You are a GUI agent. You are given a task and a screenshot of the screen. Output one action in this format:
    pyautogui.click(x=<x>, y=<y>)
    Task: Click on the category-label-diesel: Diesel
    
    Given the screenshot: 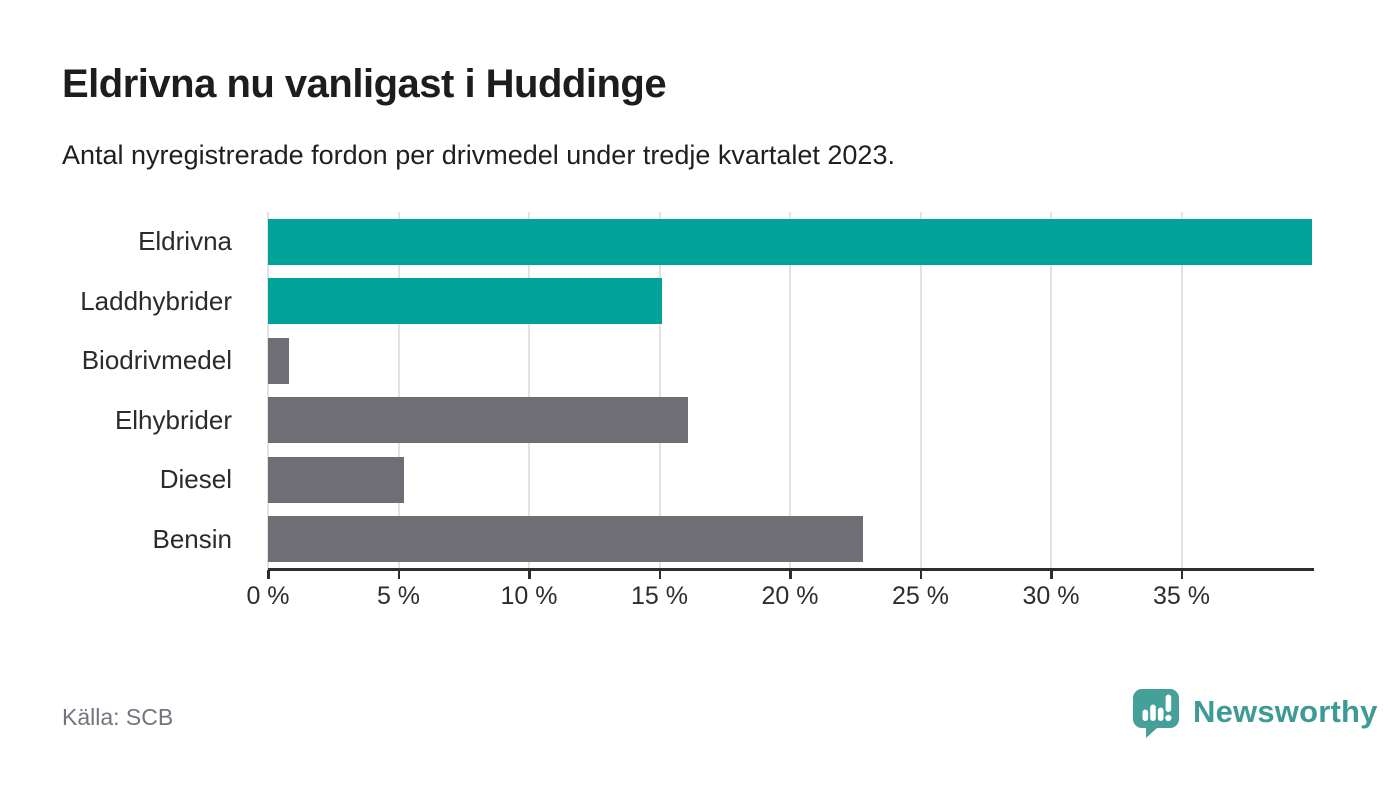 What is the action you would take?
    pyautogui.click(x=195, y=479)
    